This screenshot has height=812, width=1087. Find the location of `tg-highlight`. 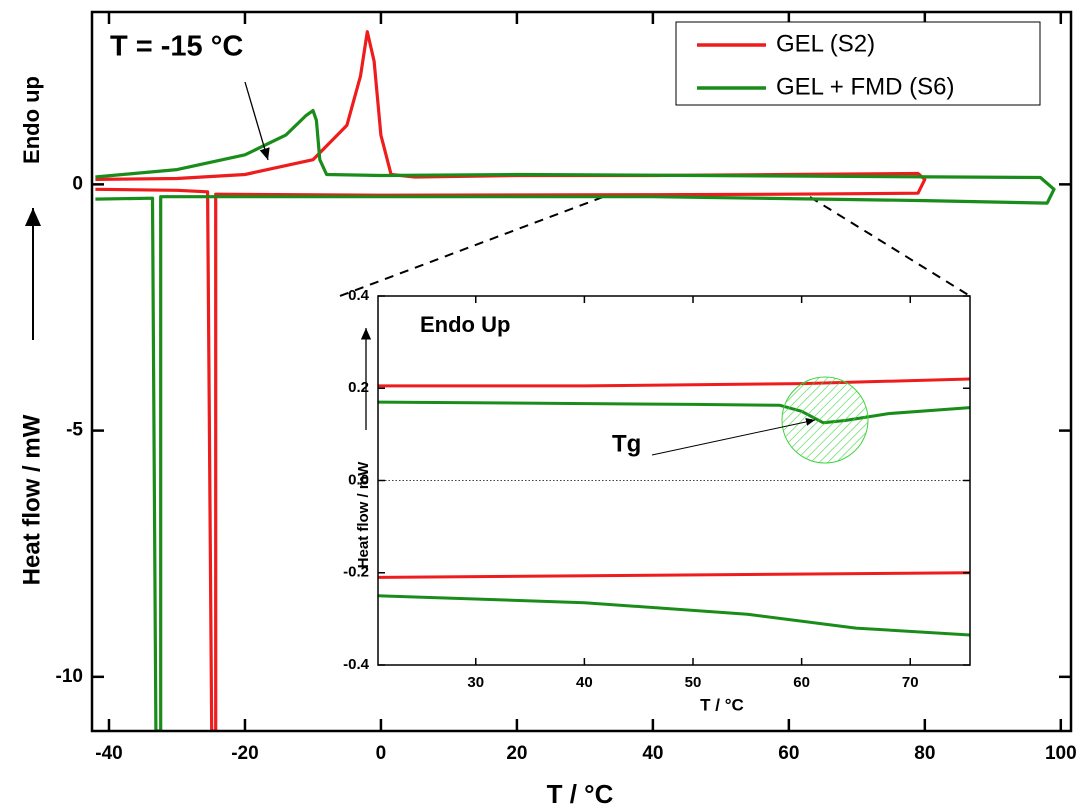

tg-highlight is located at coordinates (825, 420).